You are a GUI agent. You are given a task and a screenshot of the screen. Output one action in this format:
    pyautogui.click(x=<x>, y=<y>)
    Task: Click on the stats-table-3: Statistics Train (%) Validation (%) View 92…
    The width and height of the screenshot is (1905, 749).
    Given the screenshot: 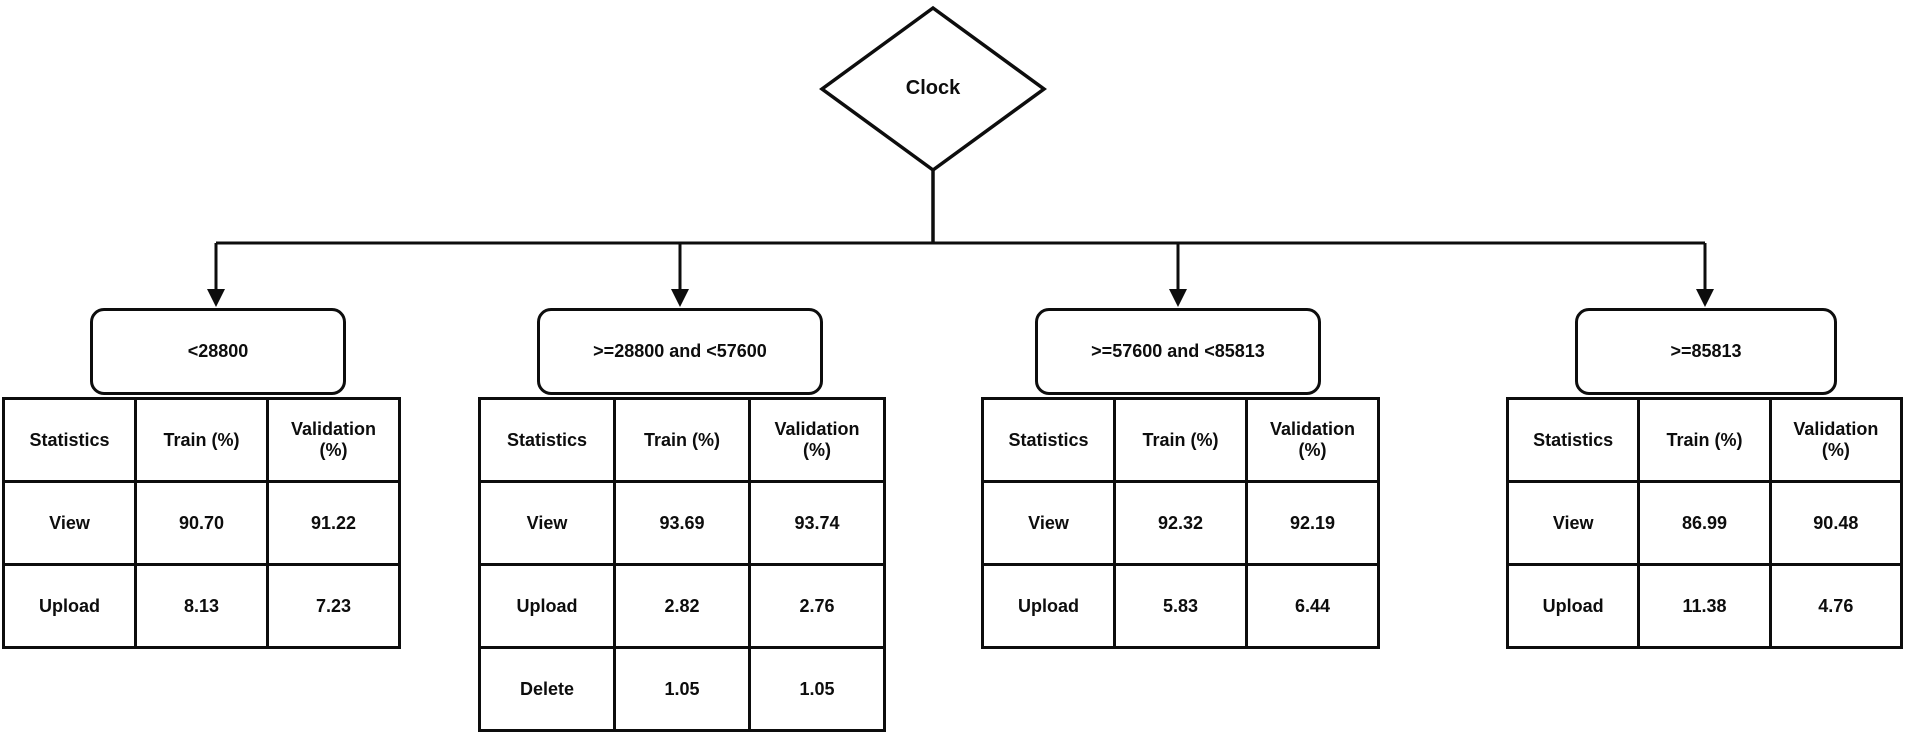 What is the action you would take?
    pyautogui.click(x=1180, y=523)
    